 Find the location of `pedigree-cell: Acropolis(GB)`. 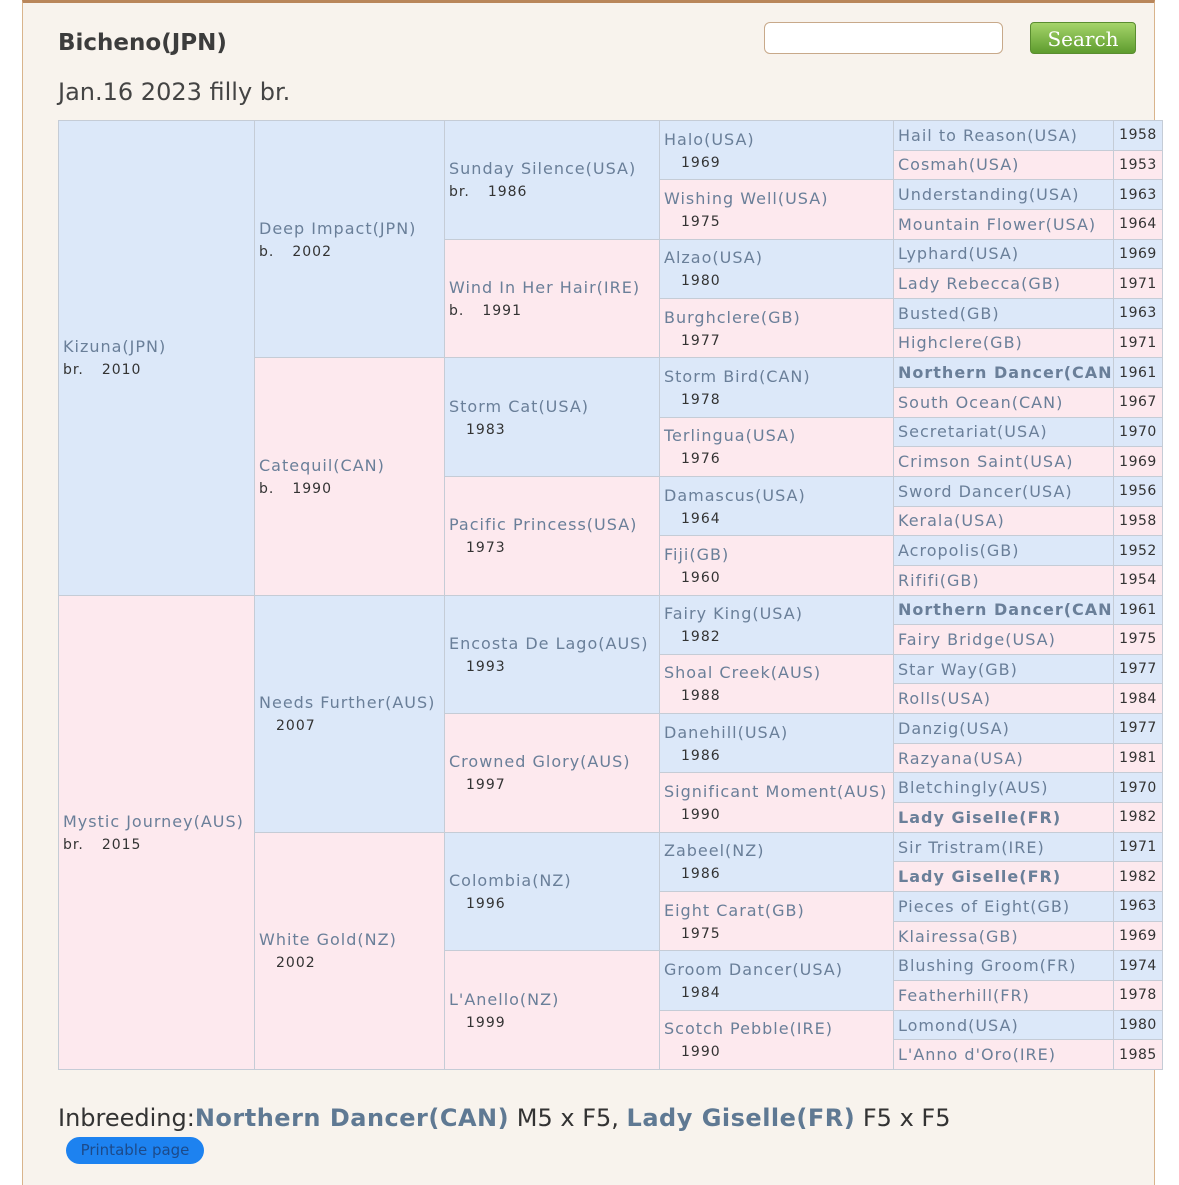

pedigree-cell: Acropolis(GB) is located at coordinates (1003, 550).